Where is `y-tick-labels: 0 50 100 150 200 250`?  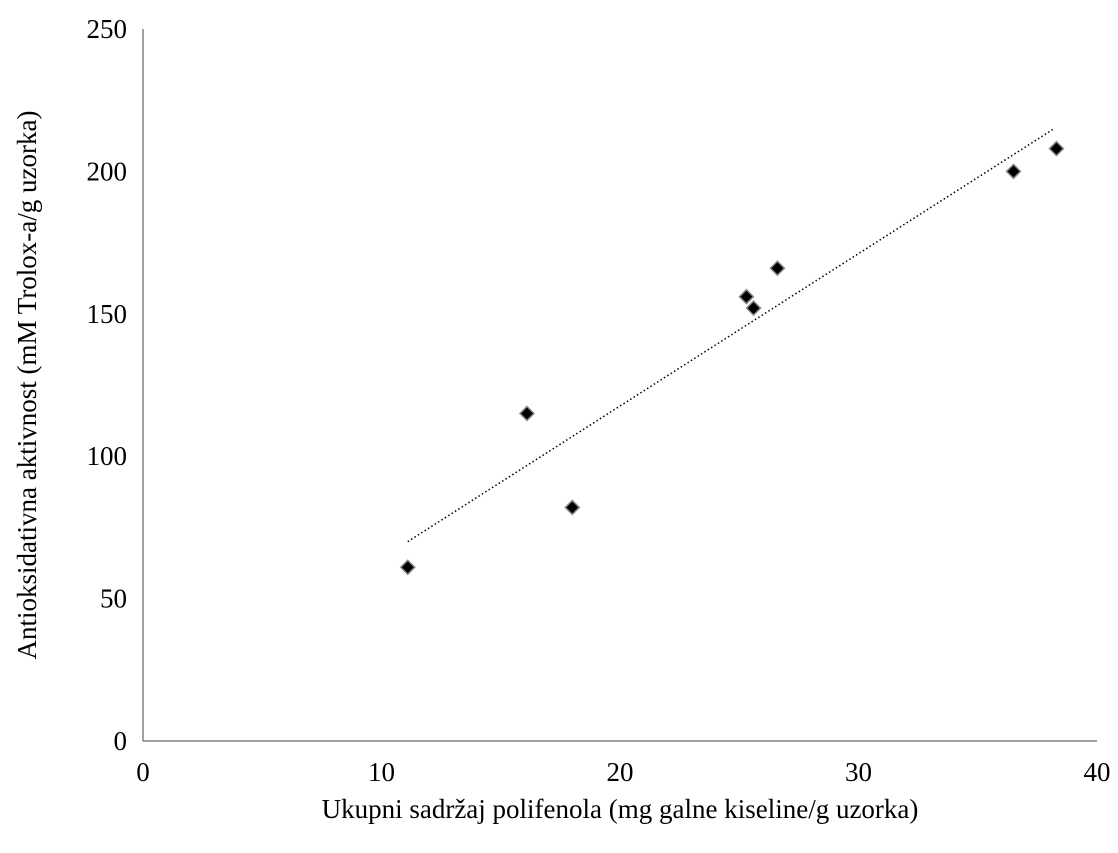 y-tick-labels: 0 50 100 150 200 250 is located at coordinates (107, 385).